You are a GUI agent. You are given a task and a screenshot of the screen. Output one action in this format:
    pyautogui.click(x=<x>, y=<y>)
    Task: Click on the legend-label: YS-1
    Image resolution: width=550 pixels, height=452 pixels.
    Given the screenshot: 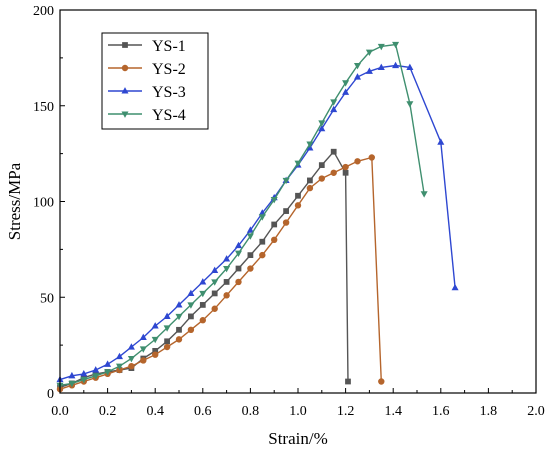 What is the action you would take?
    pyautogui.click(x=169, y=46)
    